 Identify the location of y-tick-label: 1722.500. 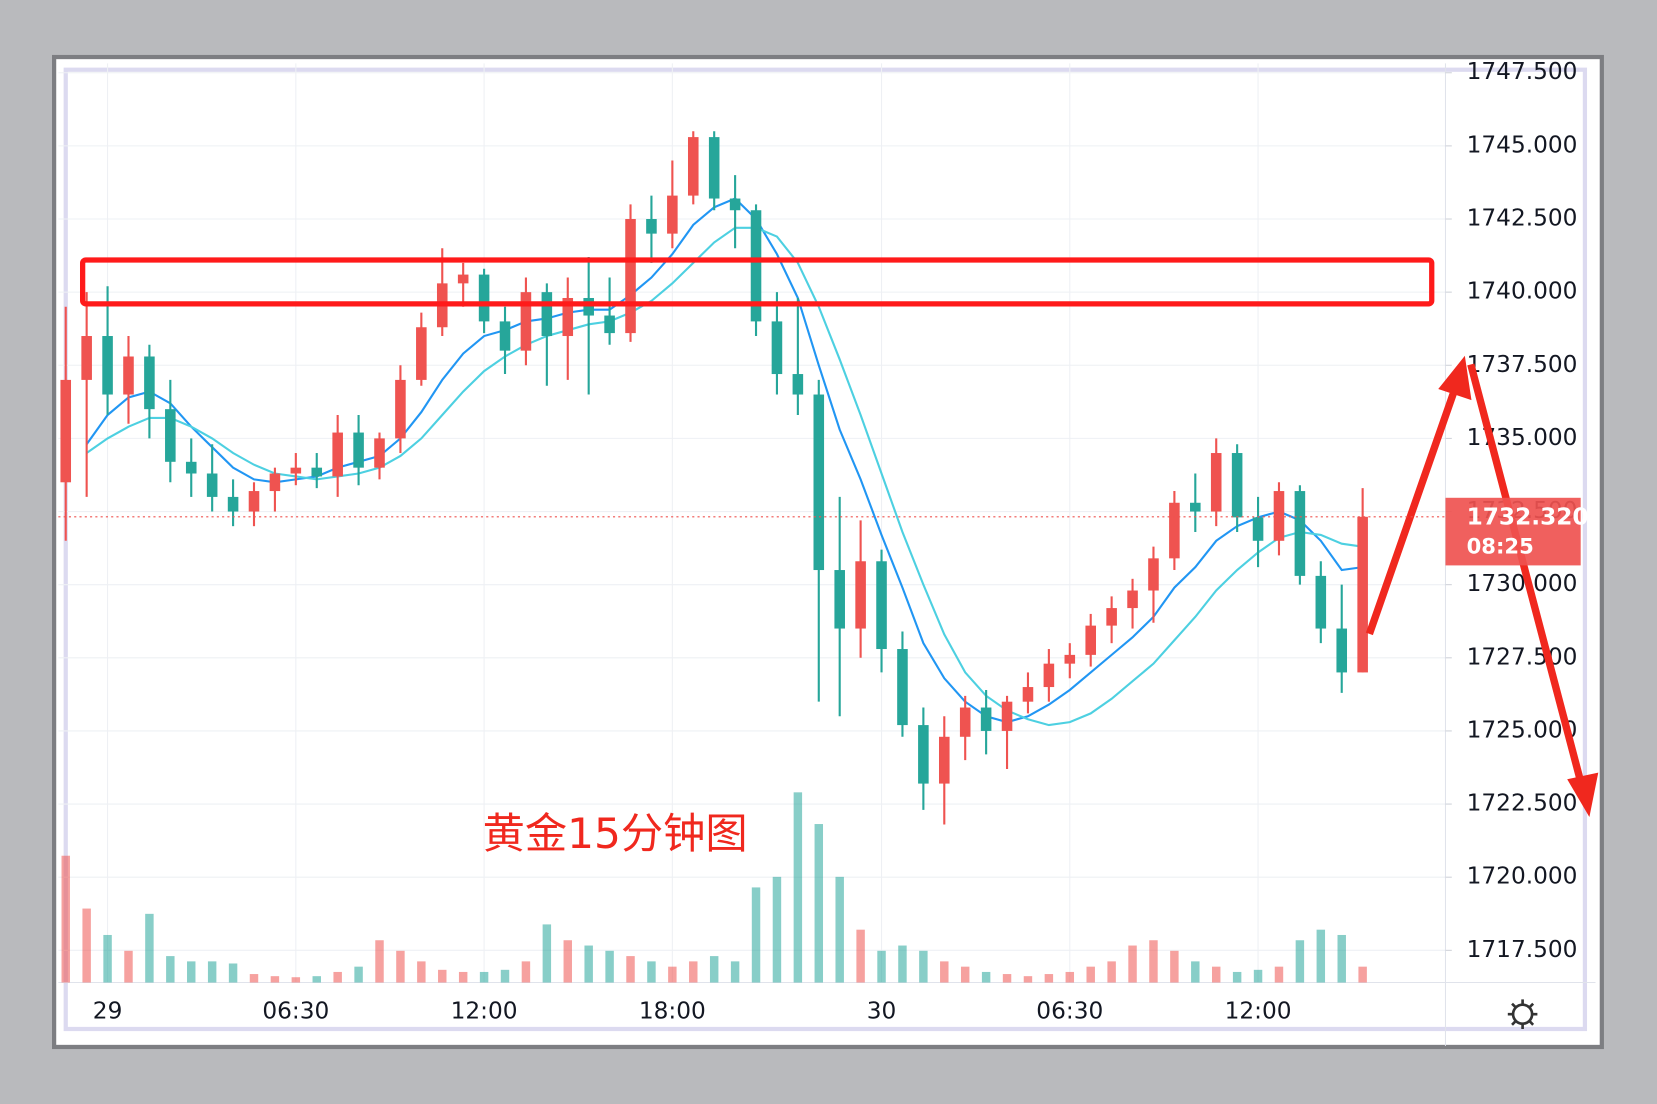
(1522, 803).